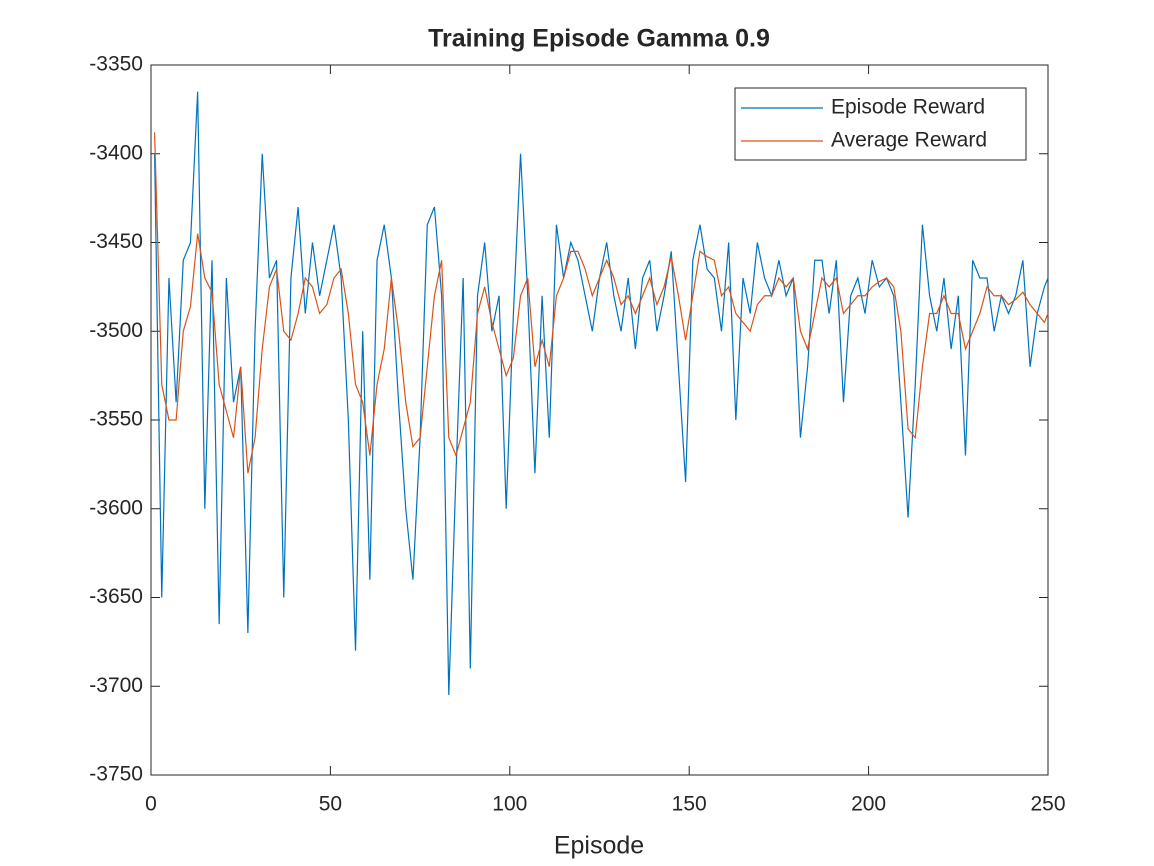 Image resolution: width=1154 pixels, height=866 pixels. Describe the element at coordinates (116, 596) in the screenshot. I see `y-tick-label: -3650` at that location.